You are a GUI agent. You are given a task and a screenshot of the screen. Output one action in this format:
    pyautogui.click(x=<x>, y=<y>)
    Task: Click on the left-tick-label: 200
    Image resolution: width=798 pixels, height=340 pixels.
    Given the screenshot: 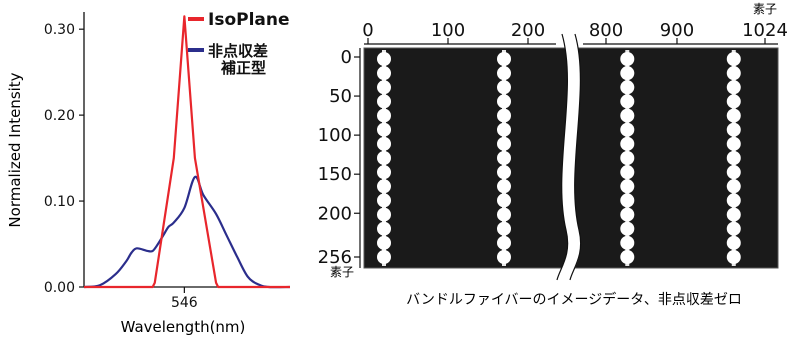 What is the action you would take?
    pyautogui.click(x=335, y=213)
    